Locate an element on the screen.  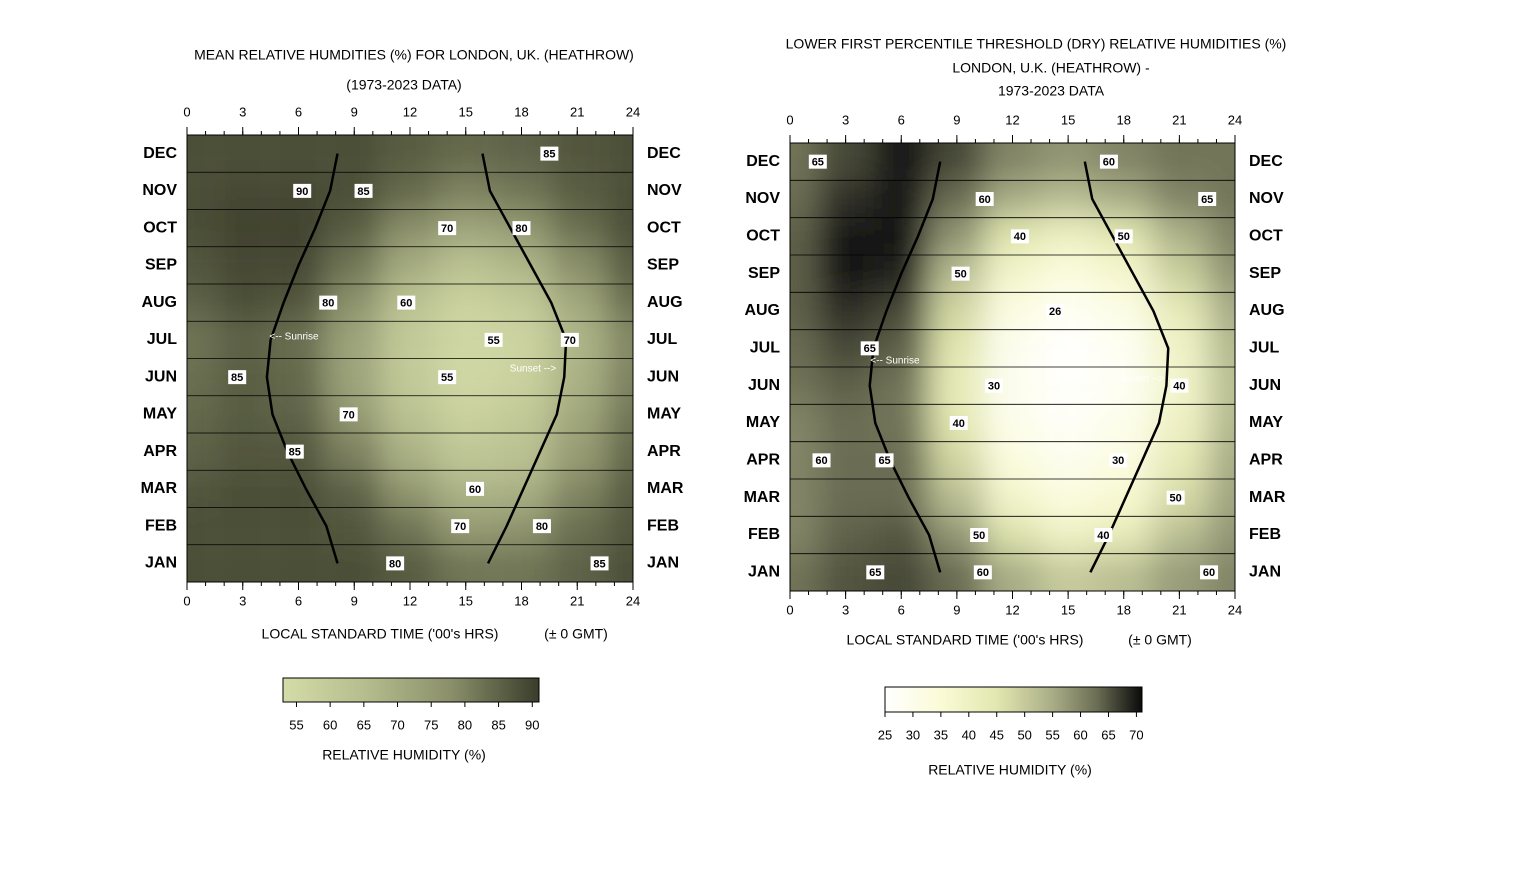
contour-label: 65 is located at coordinates (870, 349).